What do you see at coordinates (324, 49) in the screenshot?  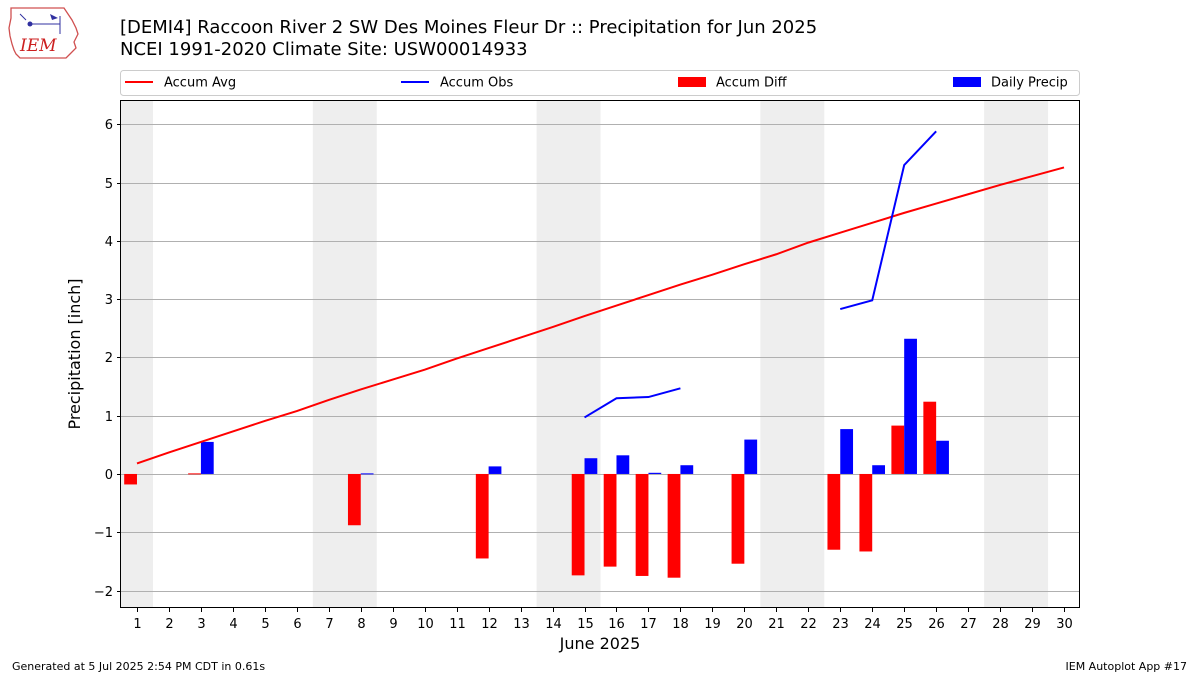 I see `chart-subtitle: NCEI 1991-2020 Climate Site: USW00014933` at bounding box center [324, 49].